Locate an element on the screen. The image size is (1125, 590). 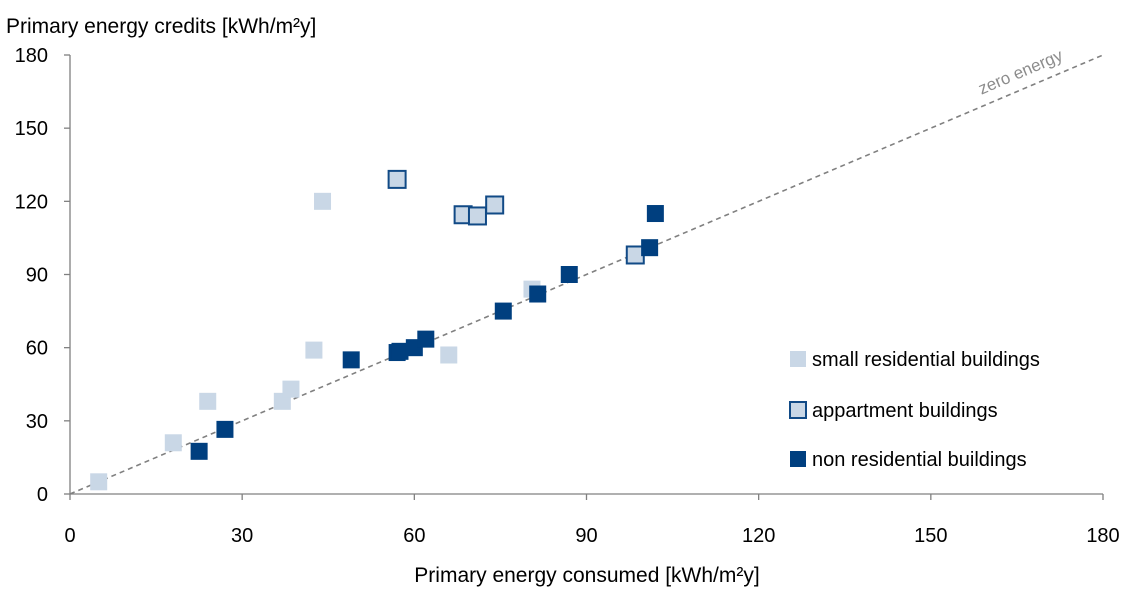
y-tick-label: 120 is located at coordinates (31, 202).